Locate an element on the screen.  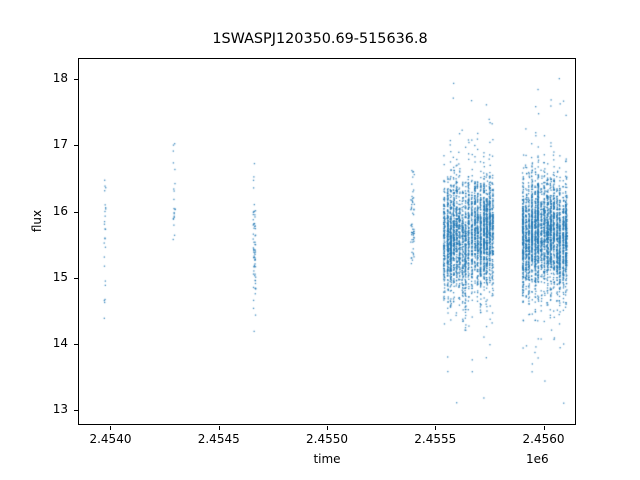
x-tick-label: 2.4550 is located at coordinates (327, 439).